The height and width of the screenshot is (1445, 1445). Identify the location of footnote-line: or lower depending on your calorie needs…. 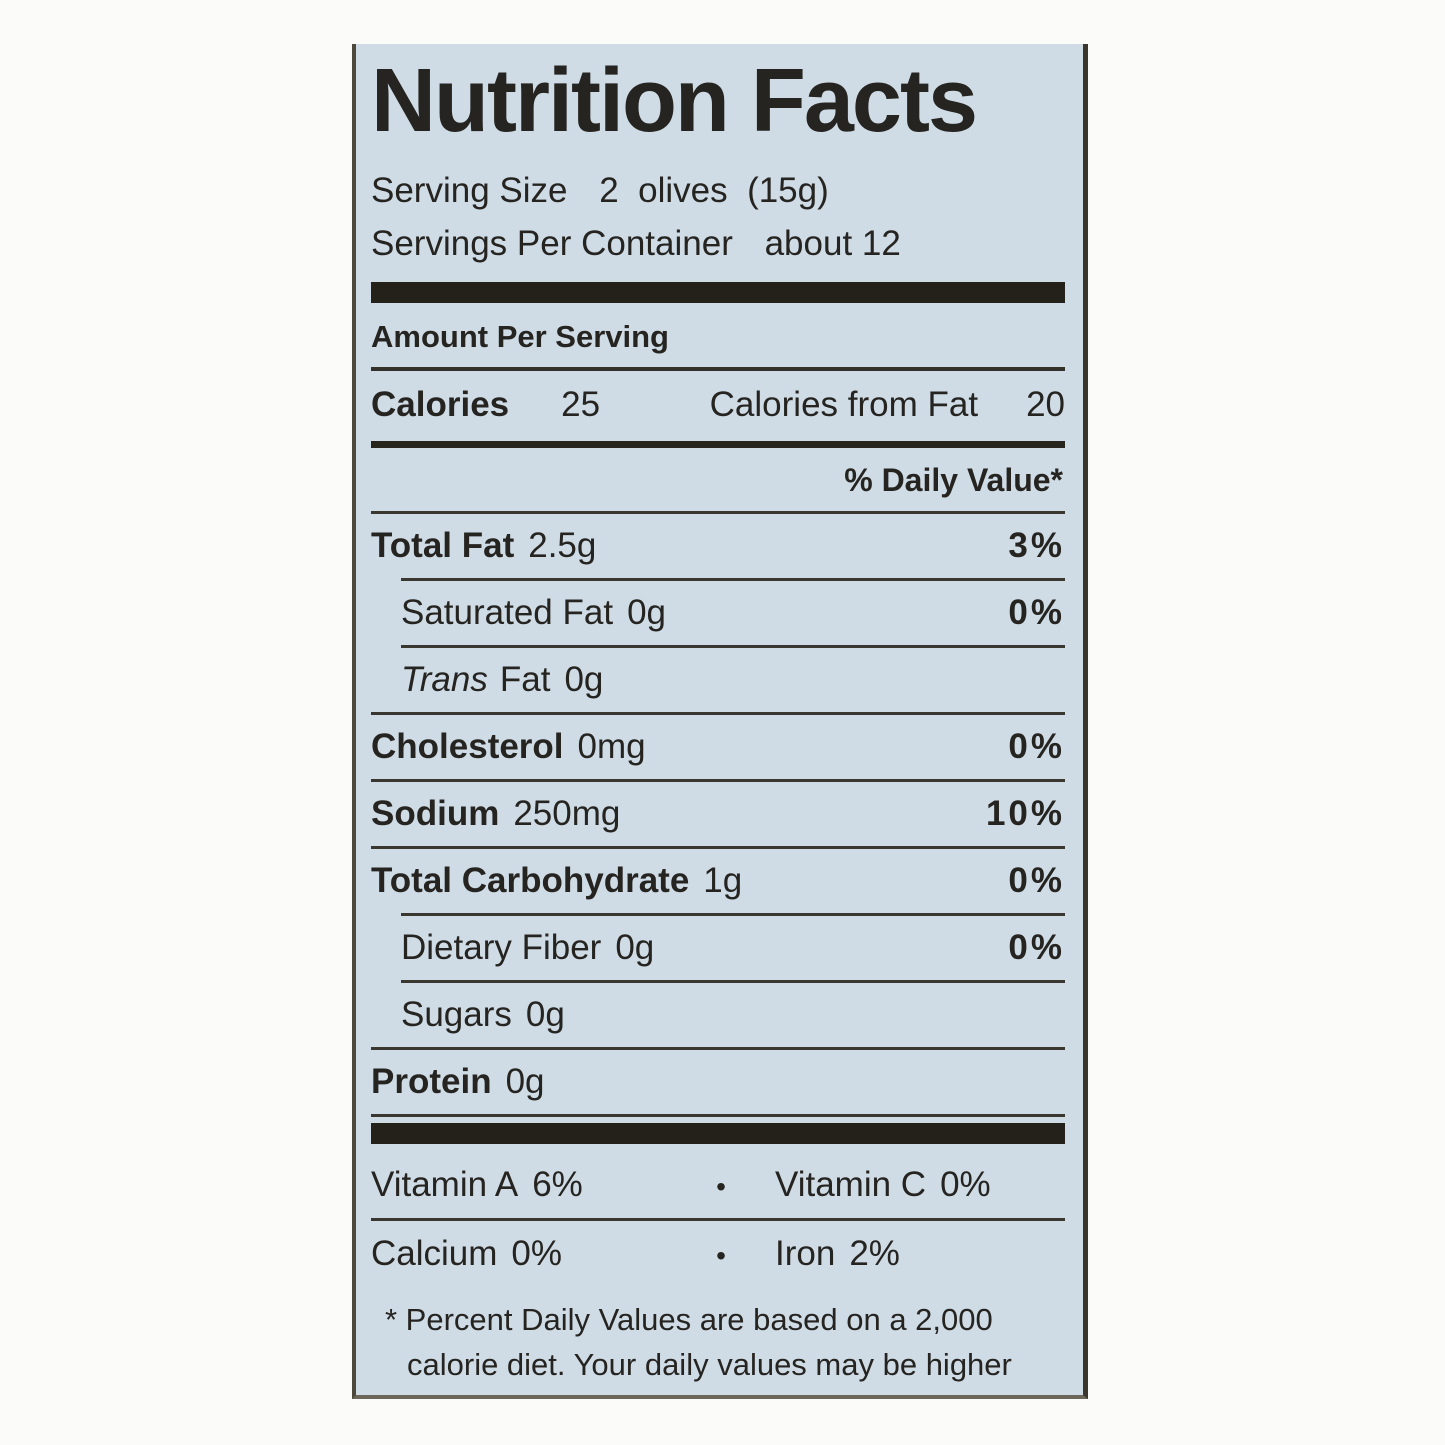
(736, 1391).